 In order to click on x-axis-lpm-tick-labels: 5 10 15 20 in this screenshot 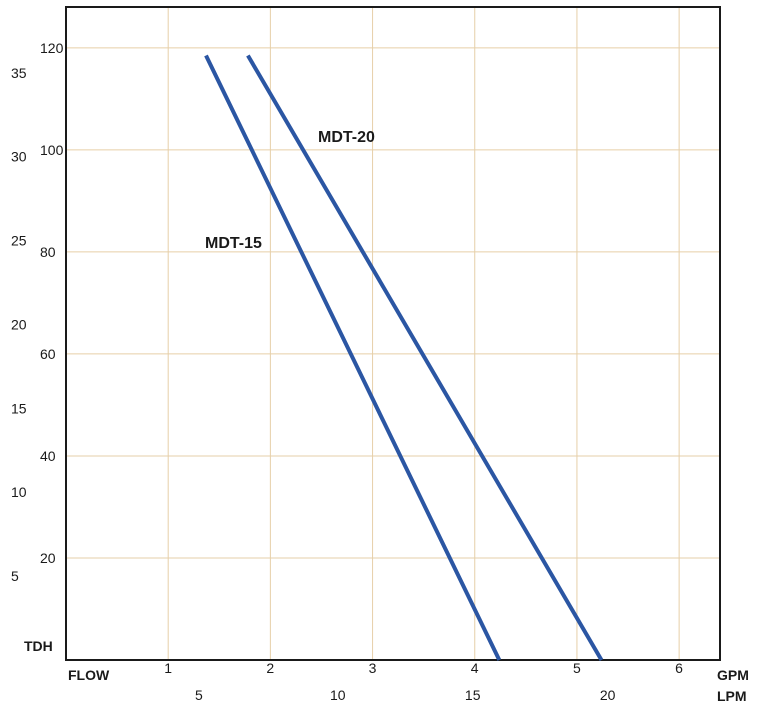, I will do `click(405, 695)`.